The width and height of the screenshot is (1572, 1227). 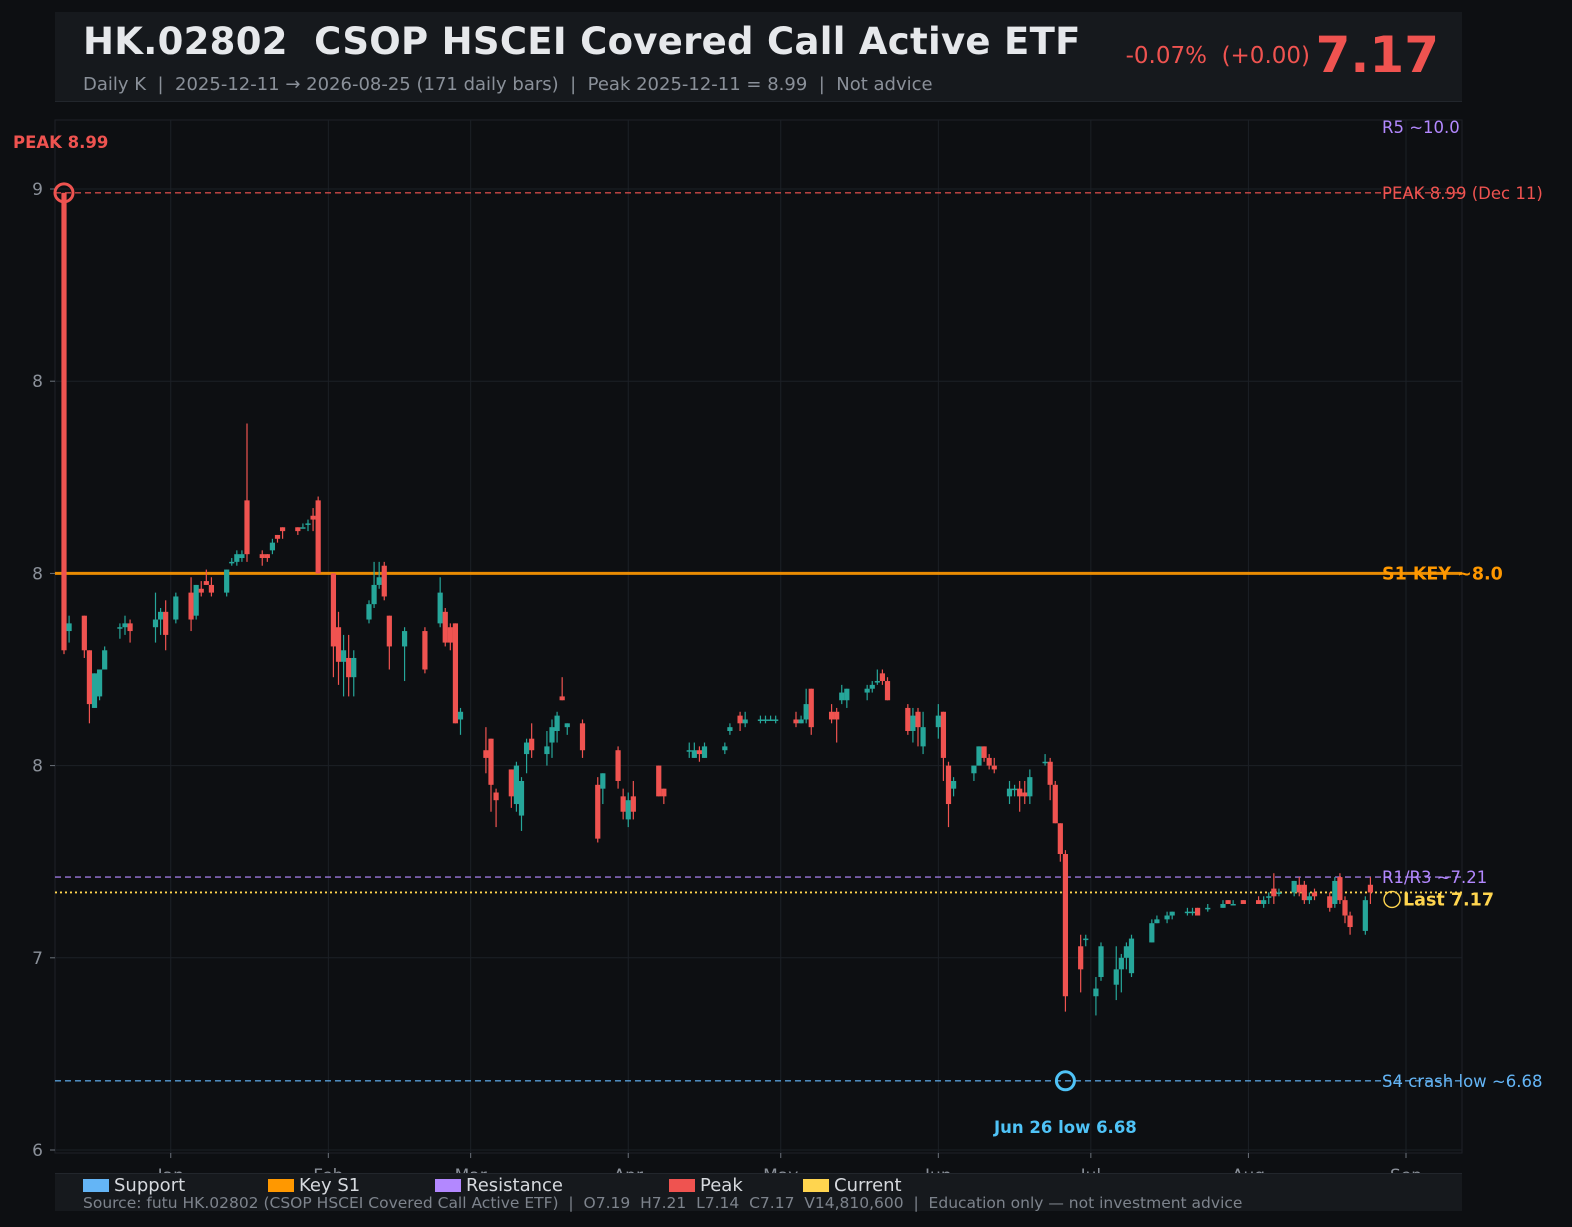 What do you see at coordinates (37, 1151) in the screenshot?
I see `y-tick-label: 6` at bounding box center [37, 1151].